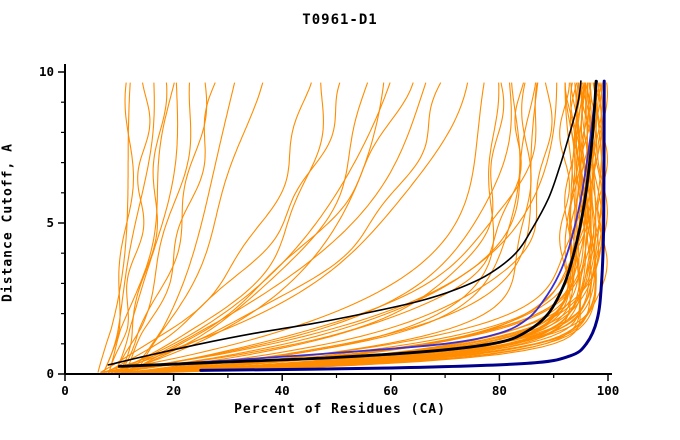 This screenshot has height=440, width=680. What do you see at coordinates (340, 409) in the screenshot?
I see `x-axis-label: Percent of Residues (CA)` at bounding box center [340, 409].